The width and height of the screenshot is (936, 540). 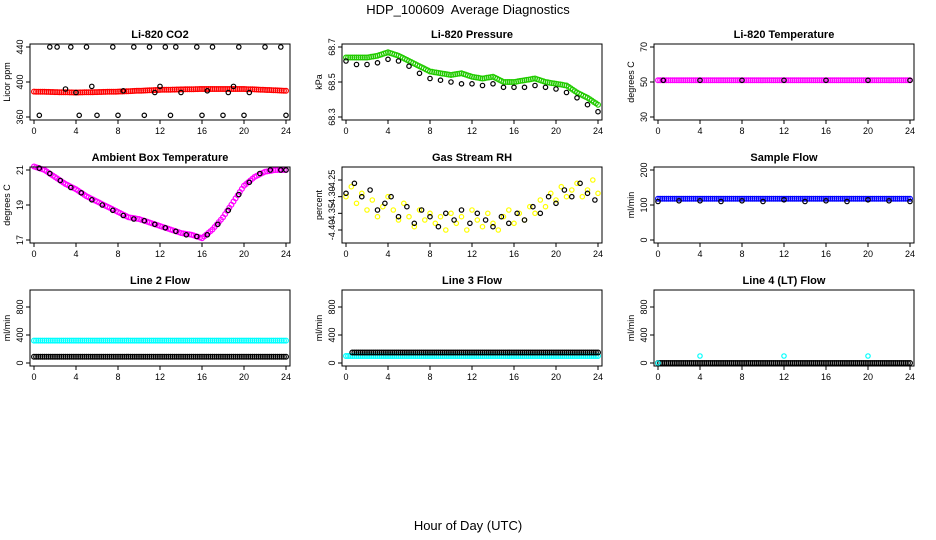 What do you see at coordinates (146, 82) in the screenshot?
I see `chart-panel-1: Li-820 CO2 Licor ppm 0 4 8 12 16 20 24 360 400 440` at bounding box center [146, 82].